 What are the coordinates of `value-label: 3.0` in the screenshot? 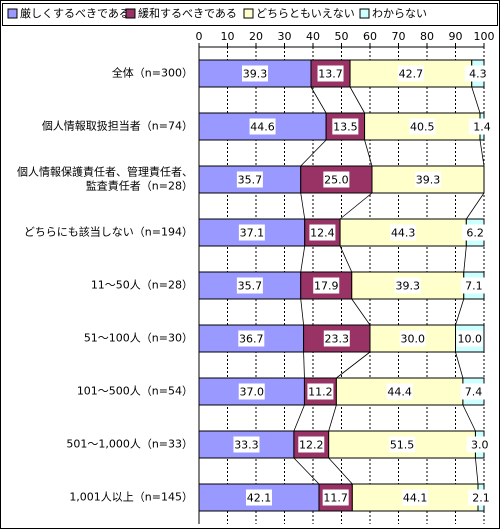 It's located at (480, 445).